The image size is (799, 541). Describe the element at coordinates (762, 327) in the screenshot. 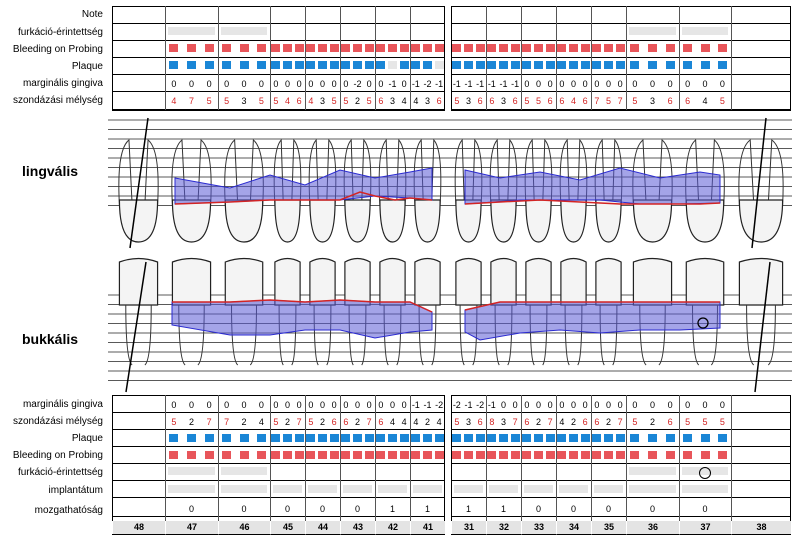

I see `axis-line-38-lower` at that location.